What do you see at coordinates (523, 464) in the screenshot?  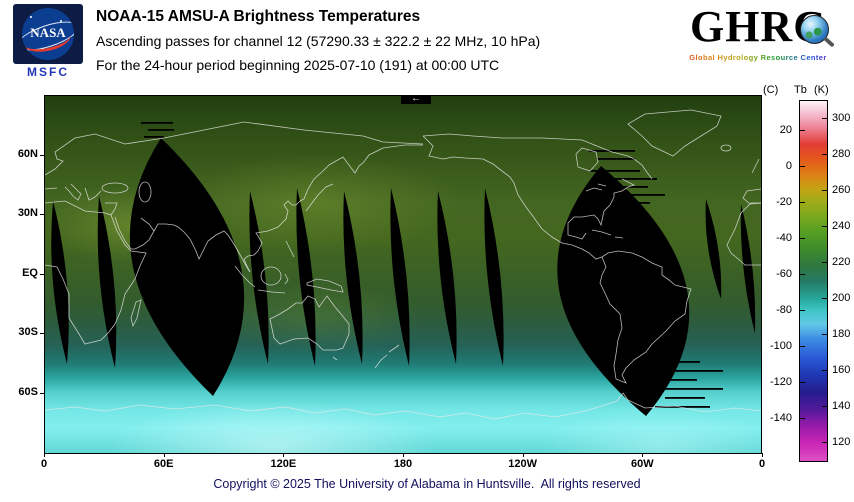 I see `x-axis-label: 120W` at bounding box center [523, 464].